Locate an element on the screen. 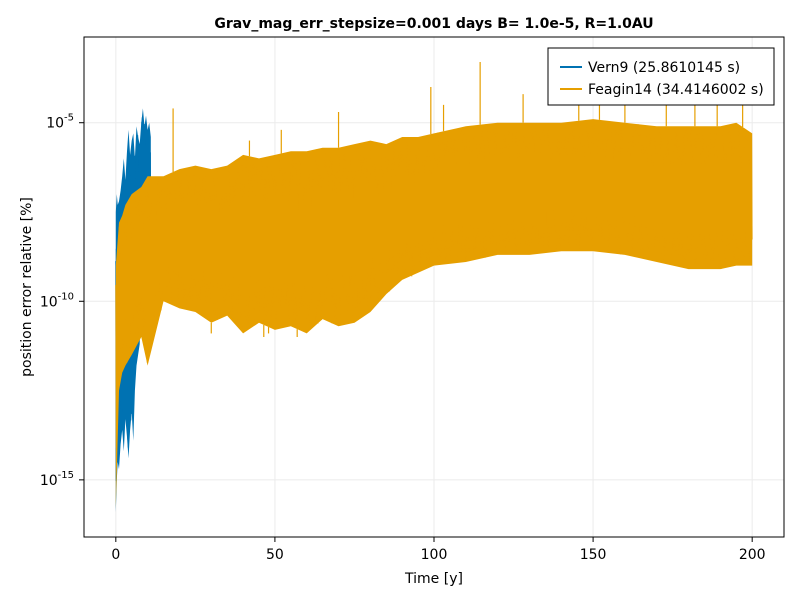 The image size is (800, 600). y-tick-label: 10-5 is located at coordinates (60, 122).